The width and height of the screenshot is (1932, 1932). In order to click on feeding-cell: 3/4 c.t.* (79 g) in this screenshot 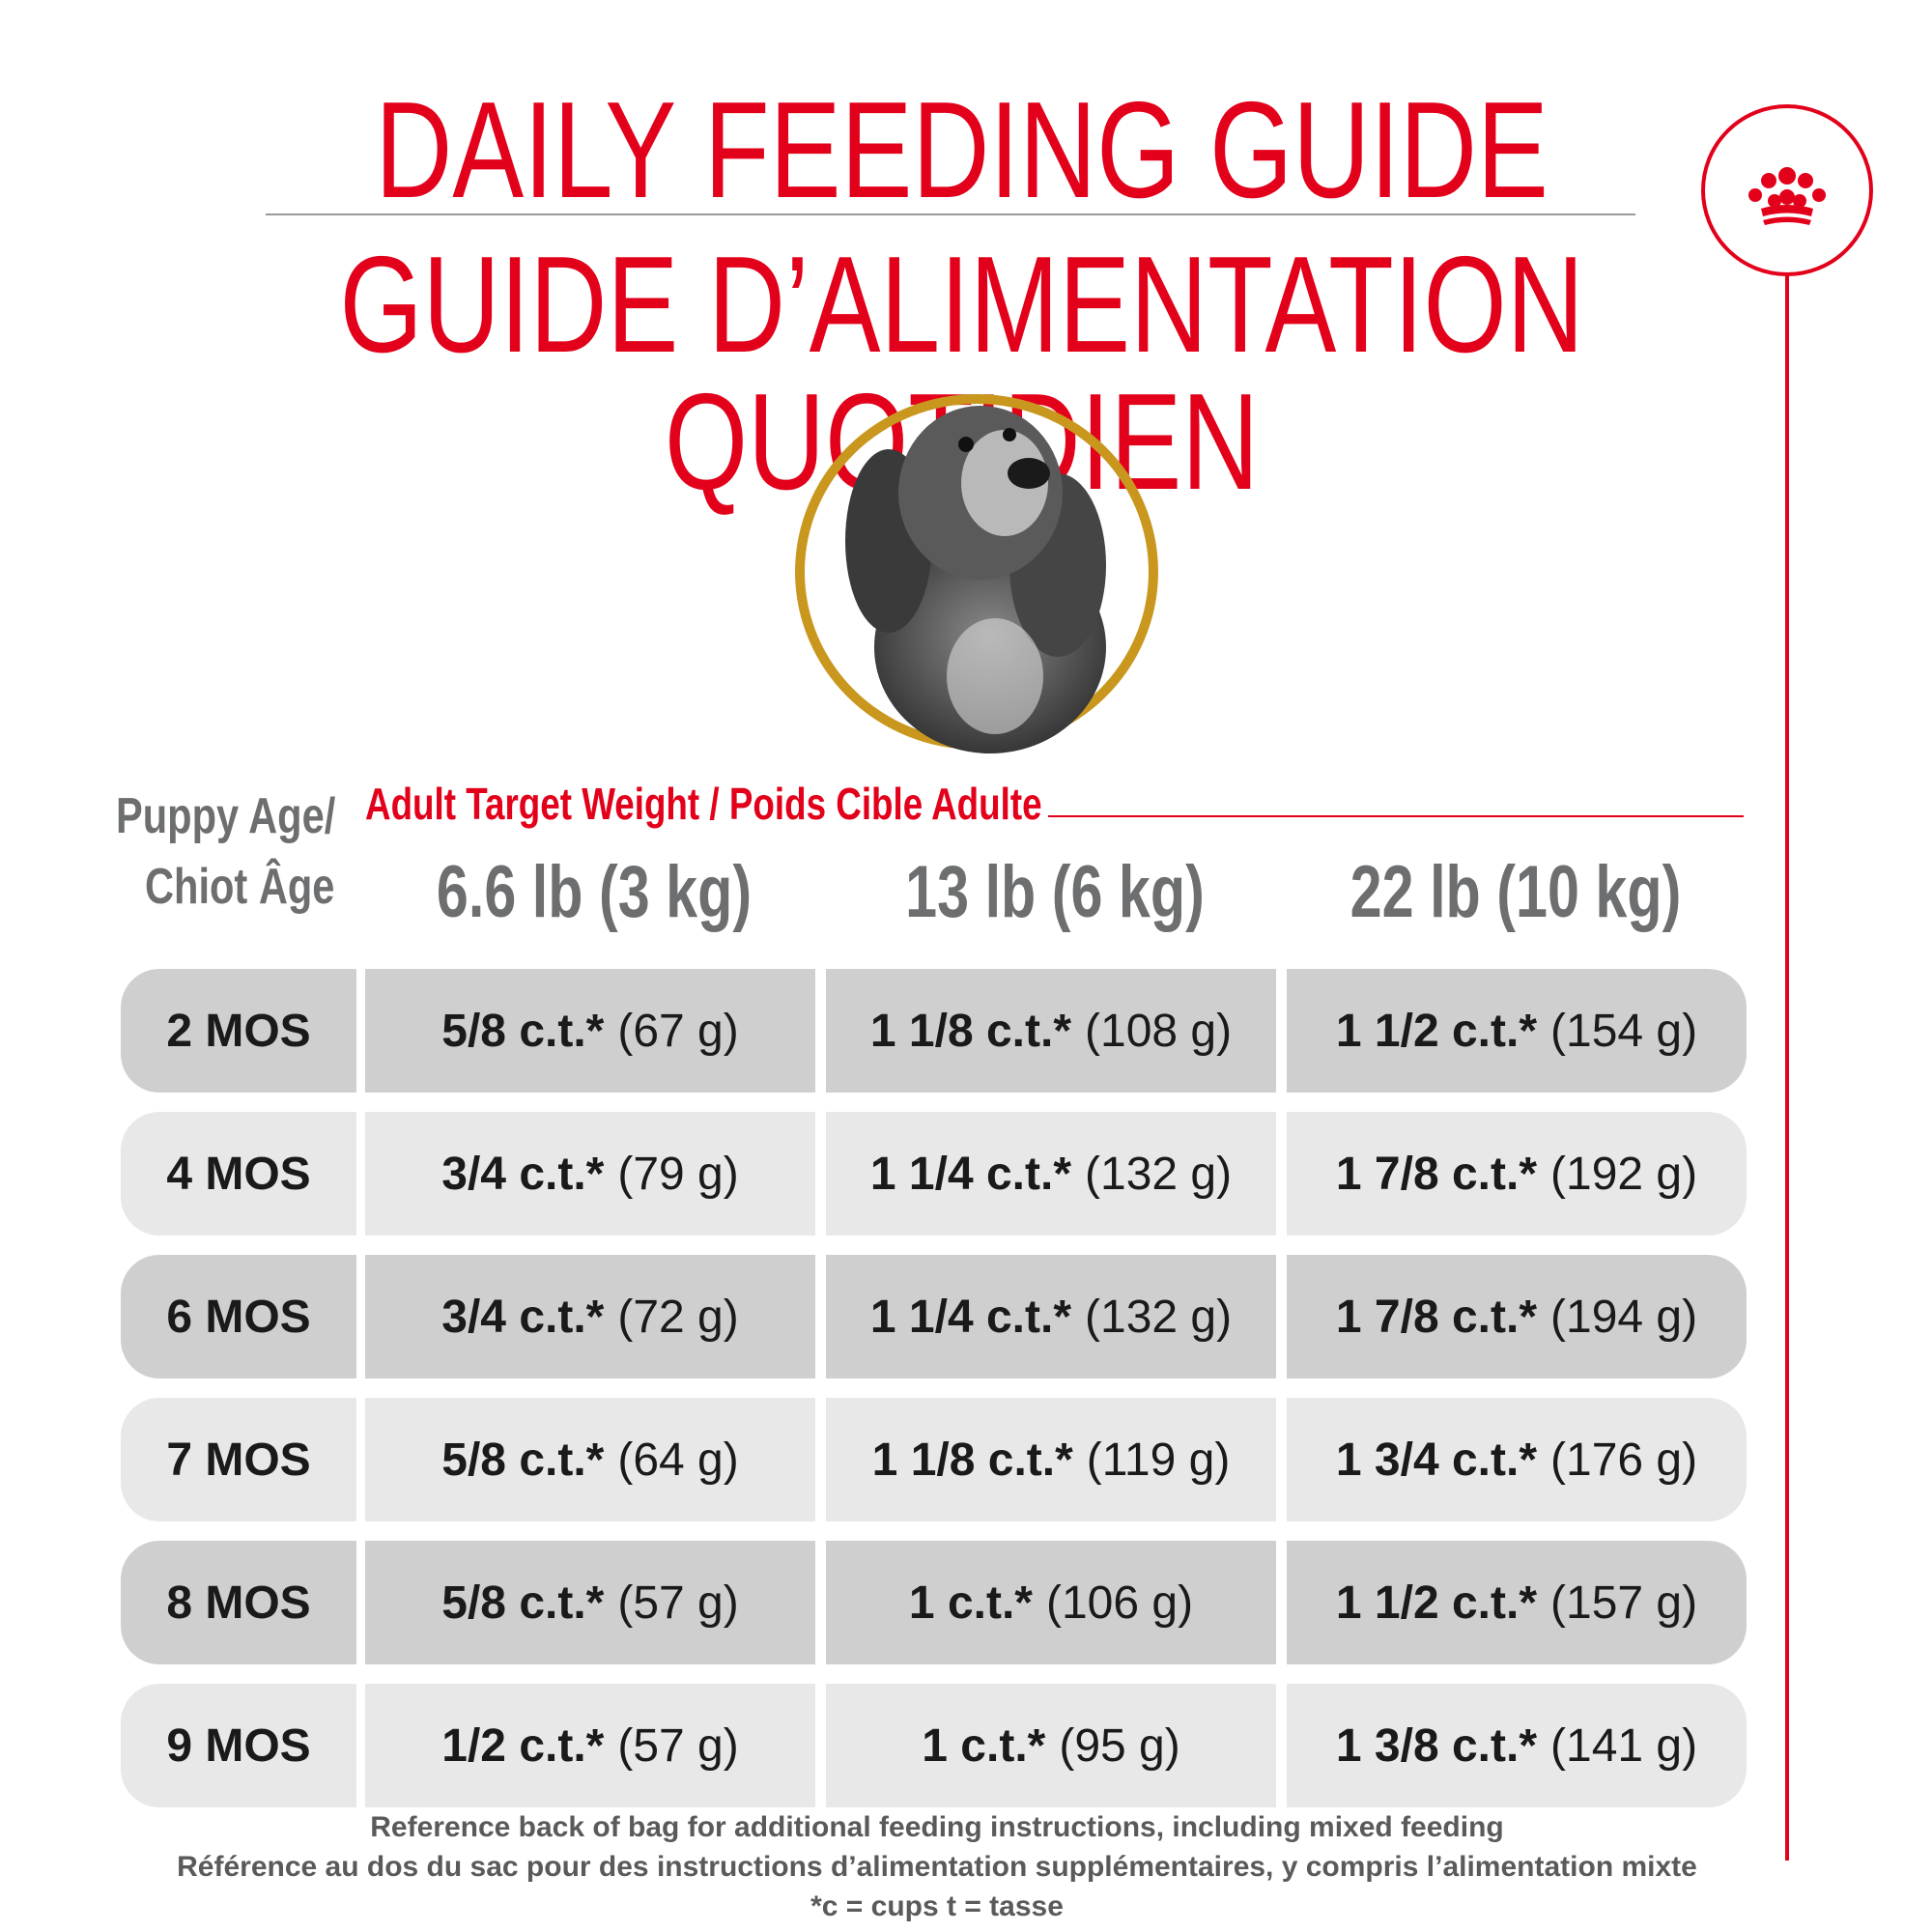, I will do `click(590, 1174)`.